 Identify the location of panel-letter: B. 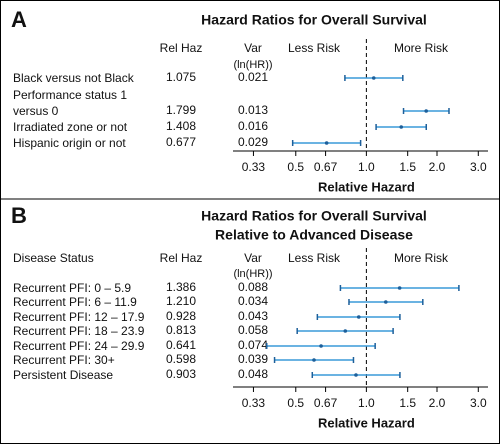
(19, 215).